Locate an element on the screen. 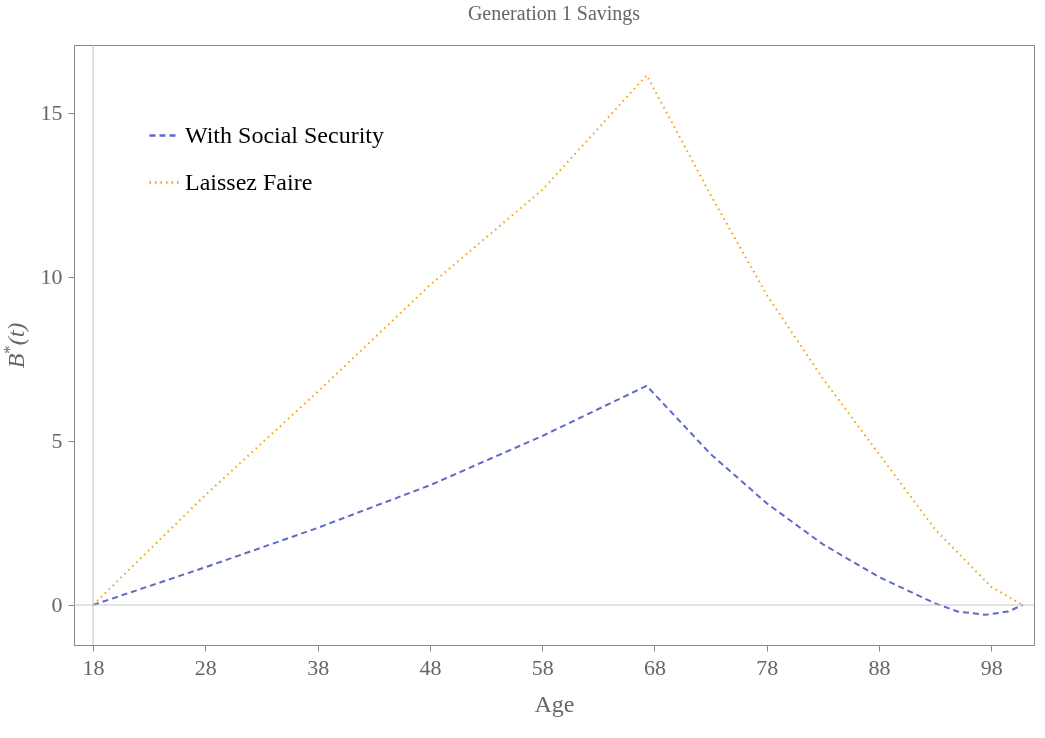 This screenshot has width=1045, height=738. y-tick-label: 15 is located at coordinates (51, 113).